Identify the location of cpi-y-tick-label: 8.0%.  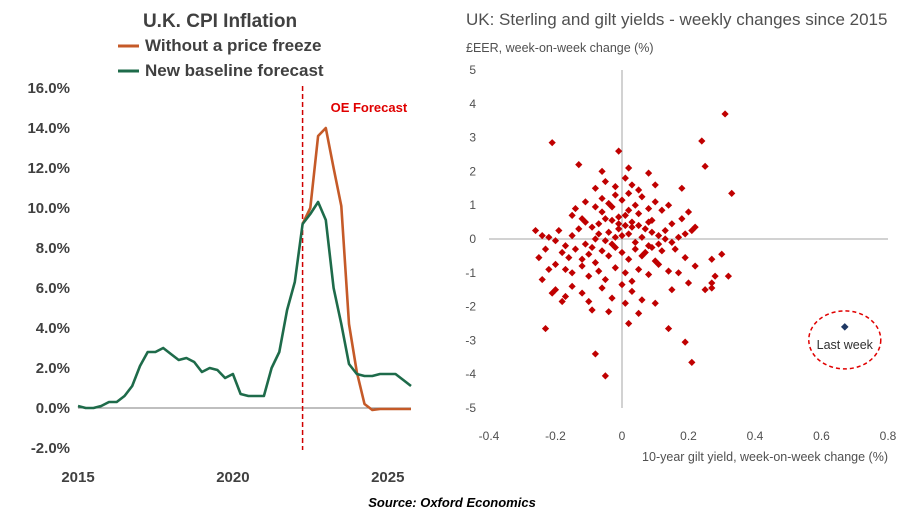
(53, 248).